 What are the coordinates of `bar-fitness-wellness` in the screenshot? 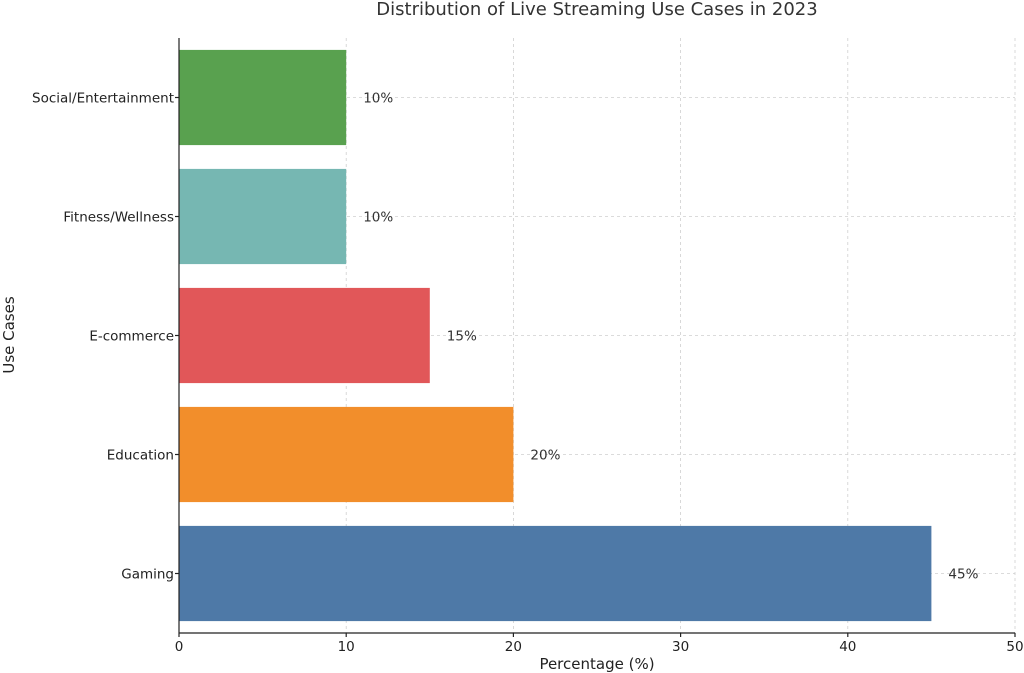 It's located at (263, 216).